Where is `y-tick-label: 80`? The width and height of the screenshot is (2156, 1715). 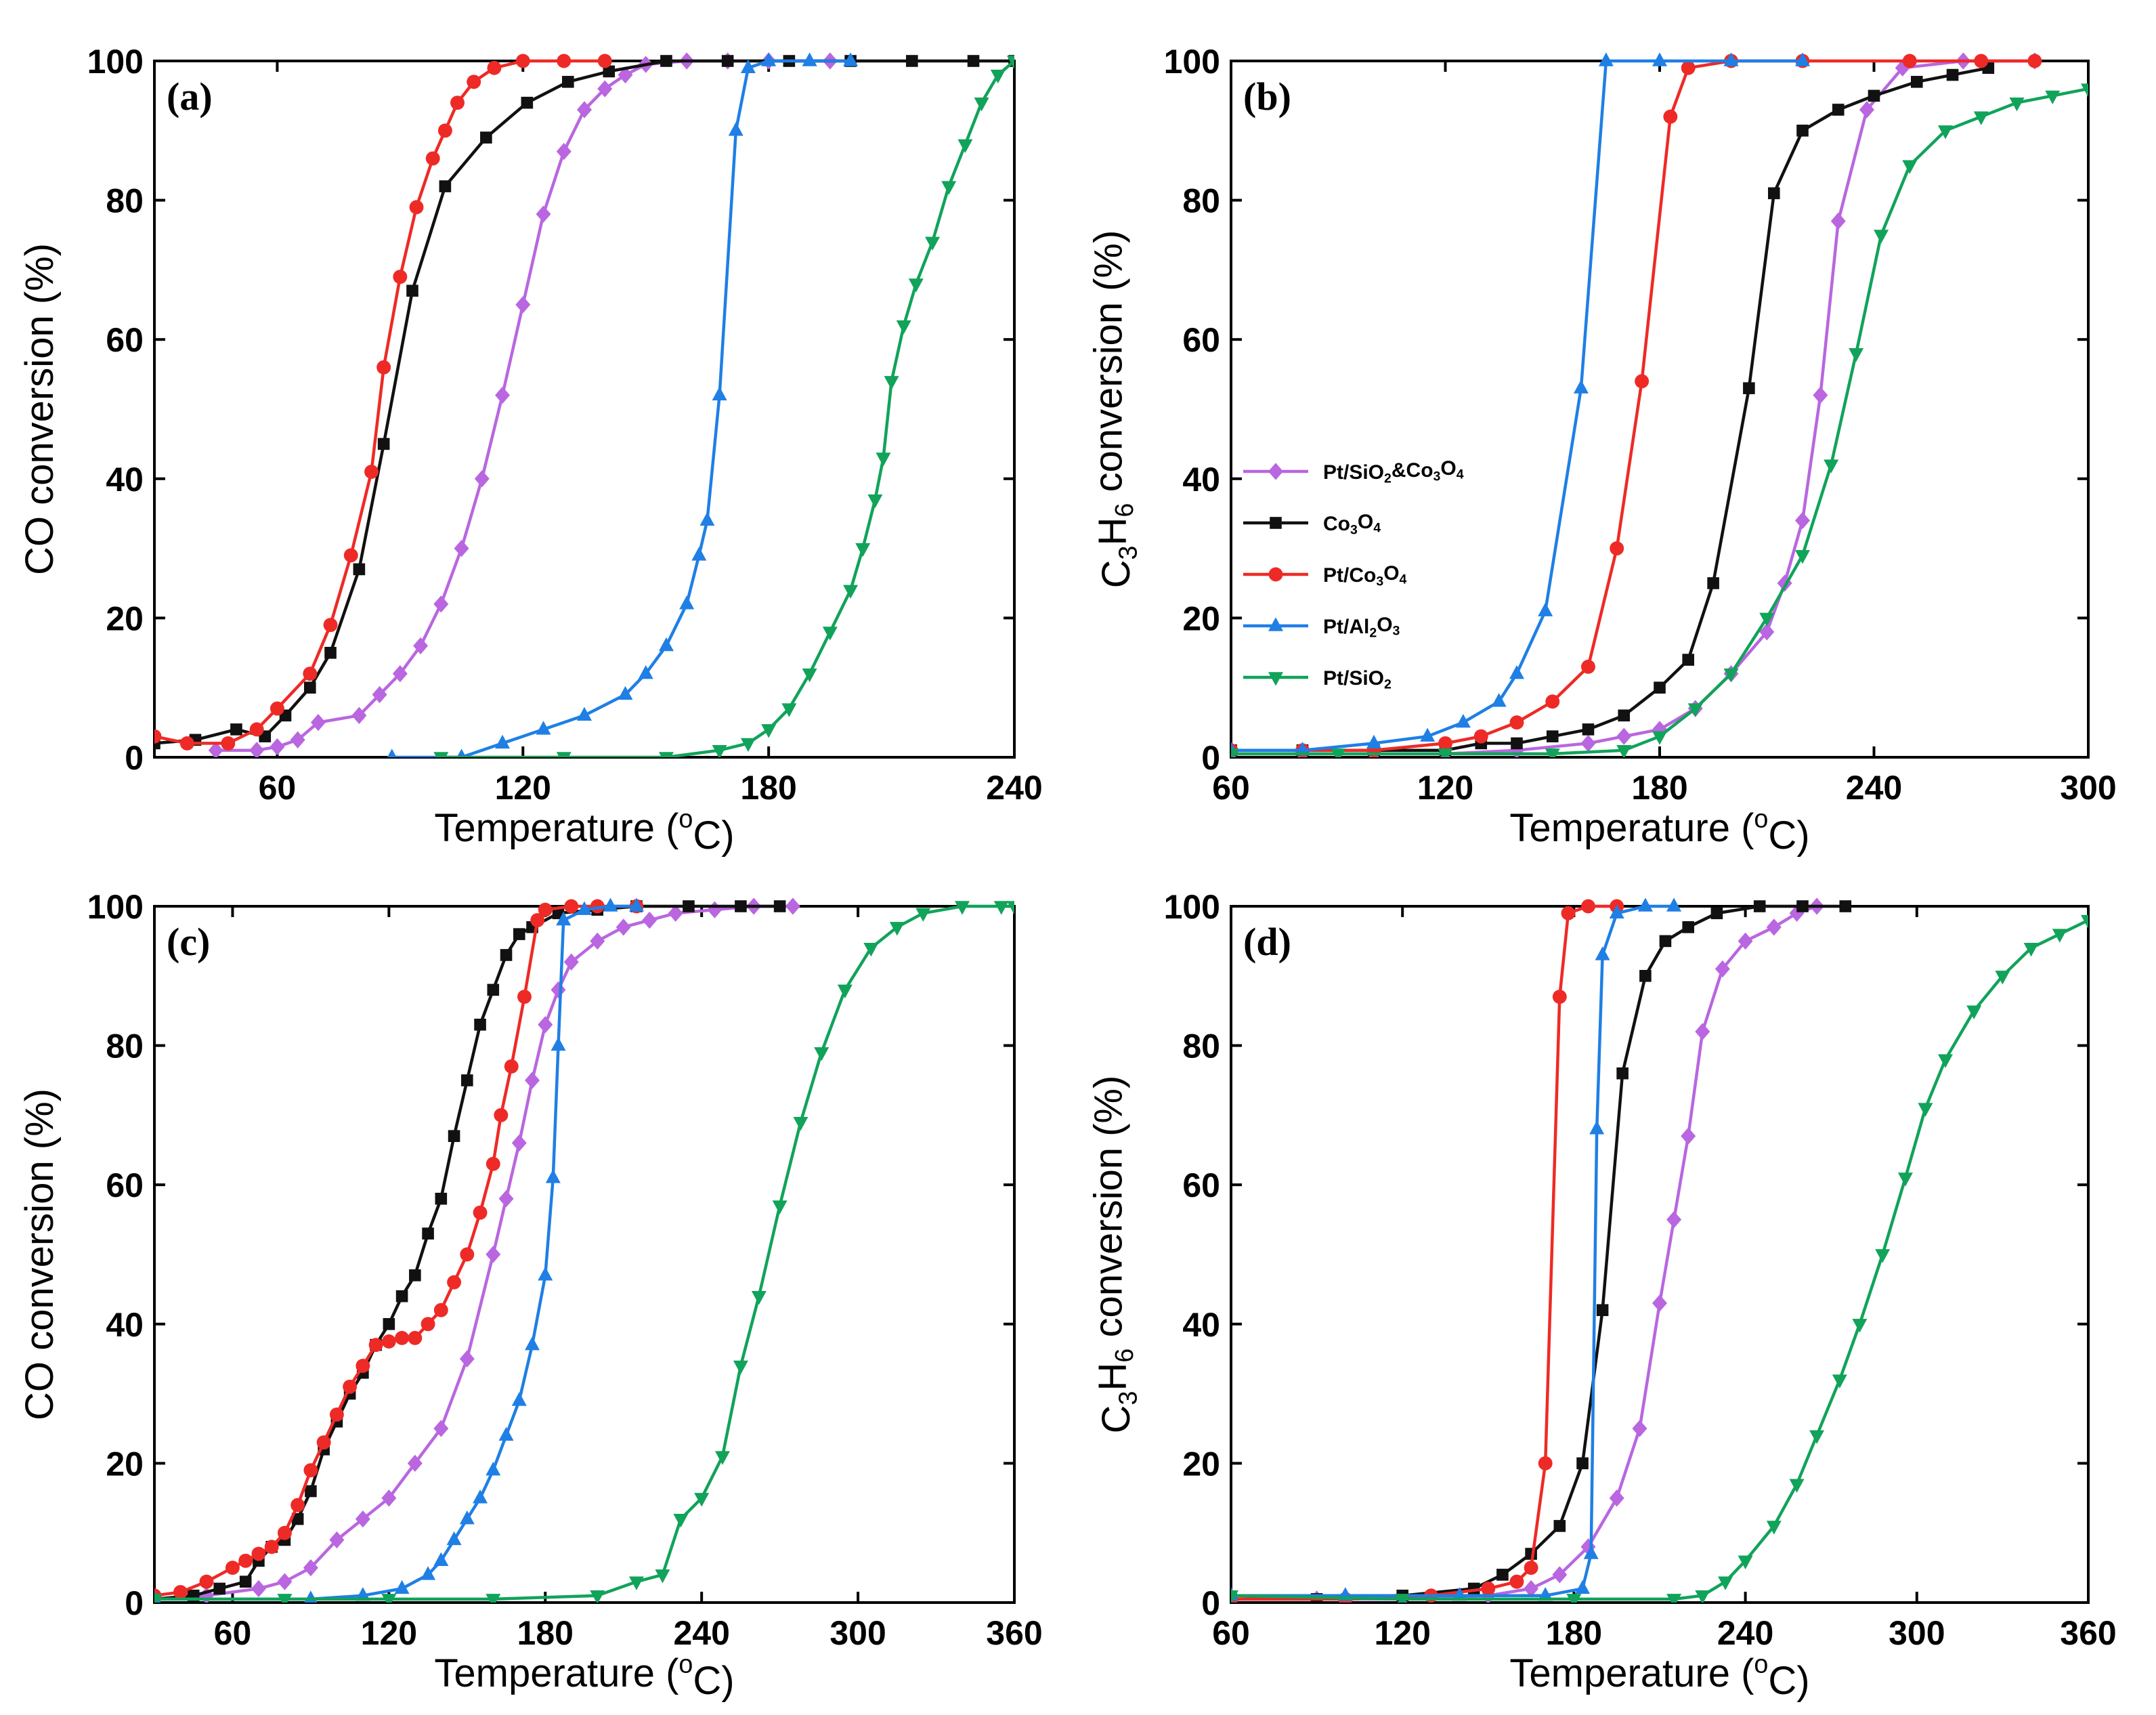 y-tick-label: 80 is located at coordinates (1201, 1046).